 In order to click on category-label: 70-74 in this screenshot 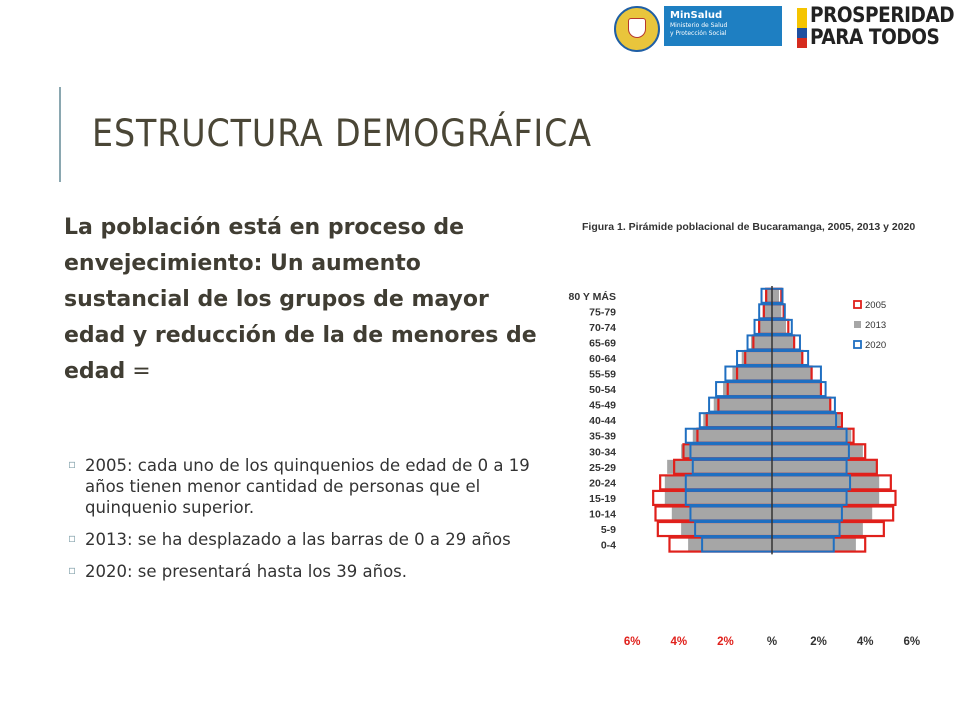, I will do `click(602, 328)`.